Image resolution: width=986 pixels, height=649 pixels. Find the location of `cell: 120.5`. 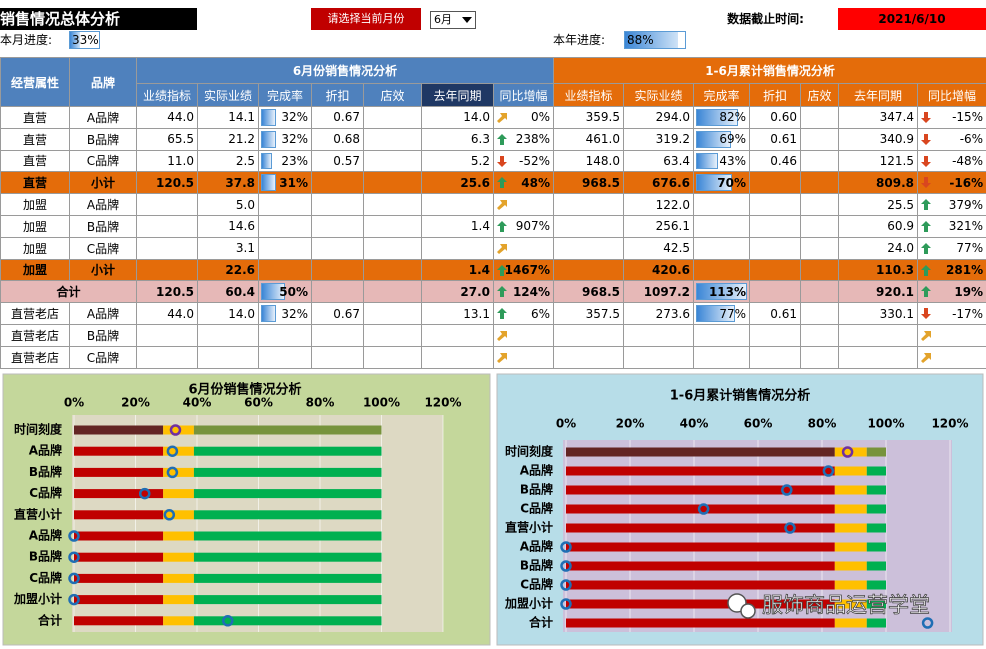

cell: 120.5 is located at coordinates (167, 183).